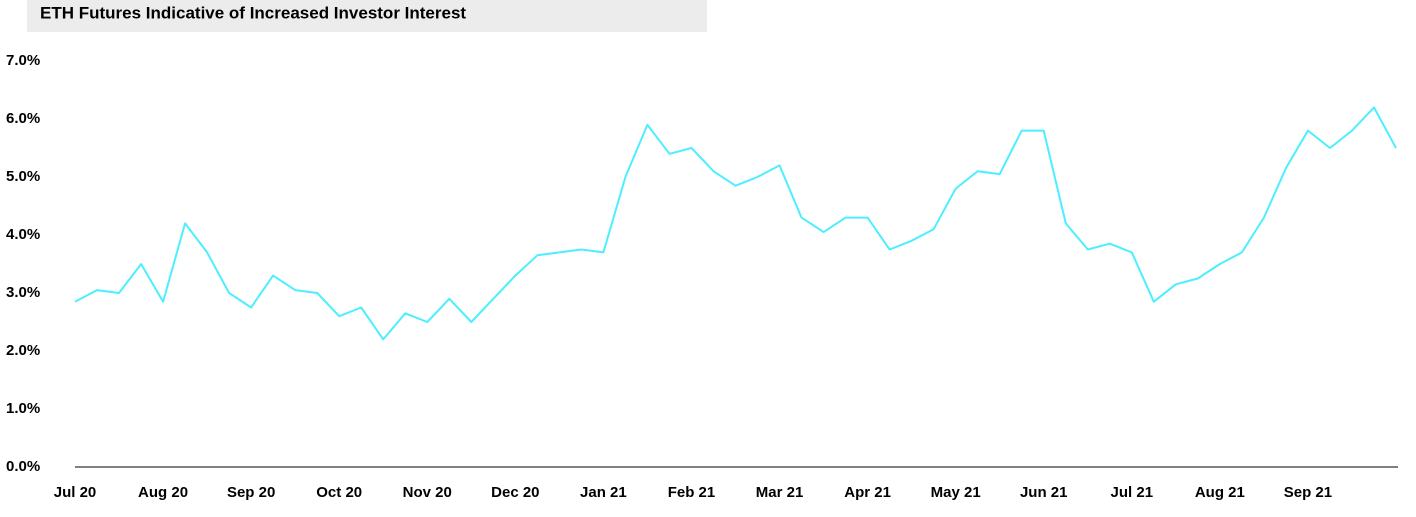 The height and width of the screenshot is (517, 1416). I want to click on y-tick-label: 4.0%, so click(23, 234).